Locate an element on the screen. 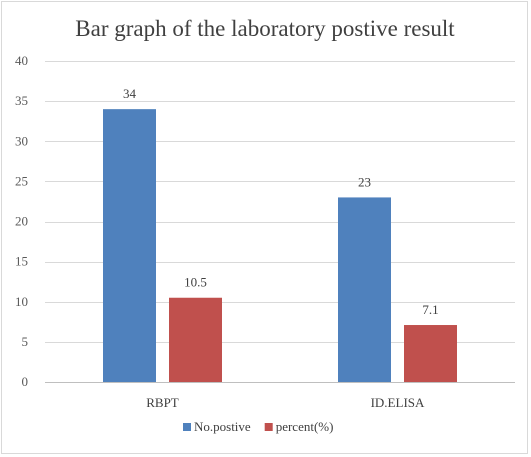 This screenshot has height=457, width=531. data-label: 10.5 is located at coordinates (195, 282).